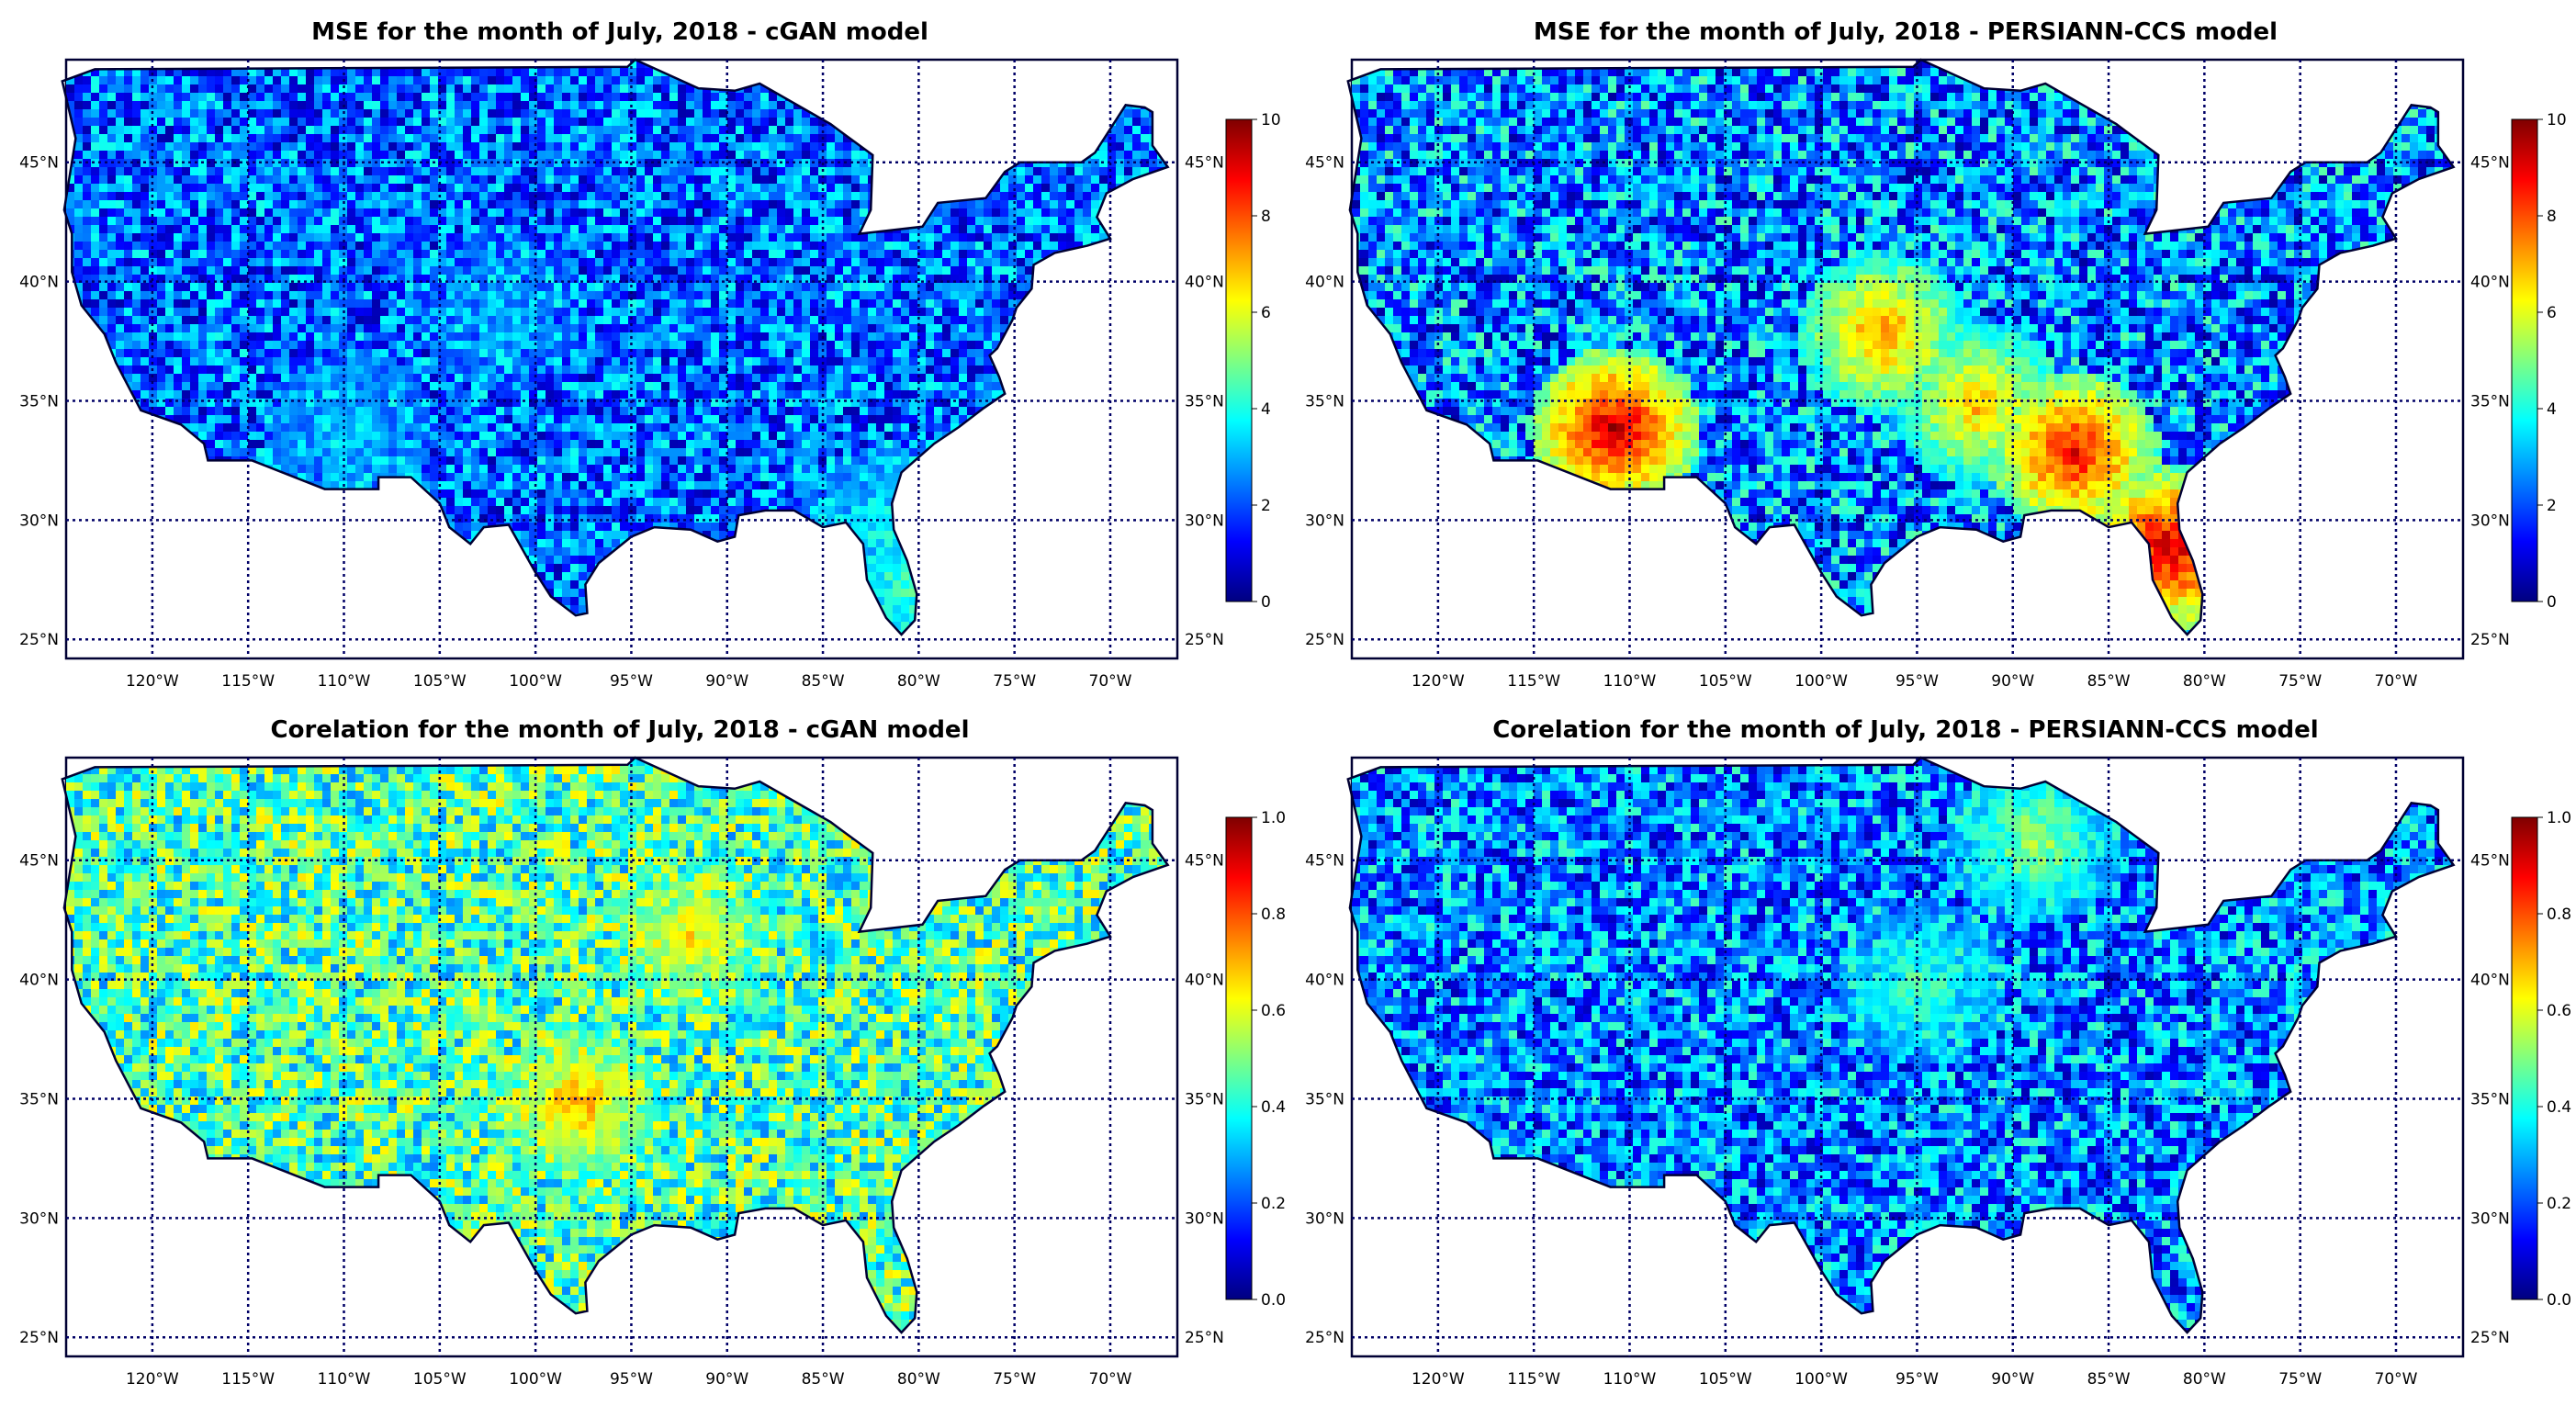 The image size is (2576, 1417). Describe the element at coordinates (1273, 1011) in the screenshot. I see `colorbar-tick-label: 0.6` at that location.